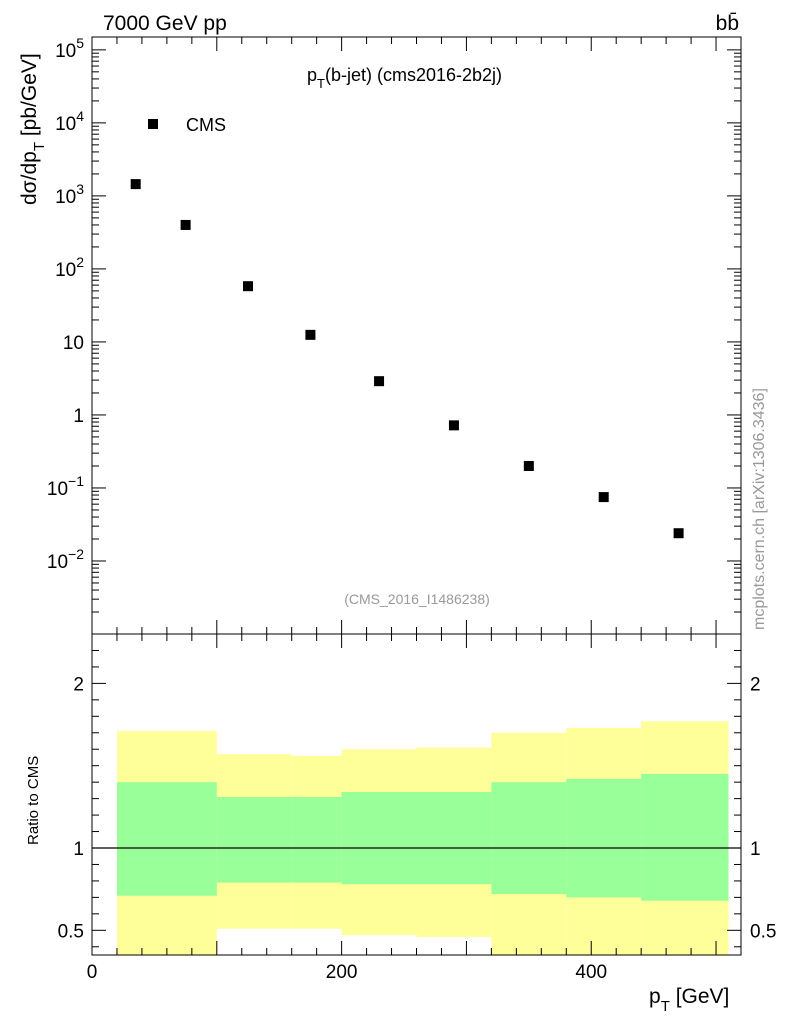 This screenshot has height=1024, width=786. What do you see at coordinates (755, 849) in the screenshot?
I see `ratio-y-tick-label-right: 1` at bounding box center [755, 849].